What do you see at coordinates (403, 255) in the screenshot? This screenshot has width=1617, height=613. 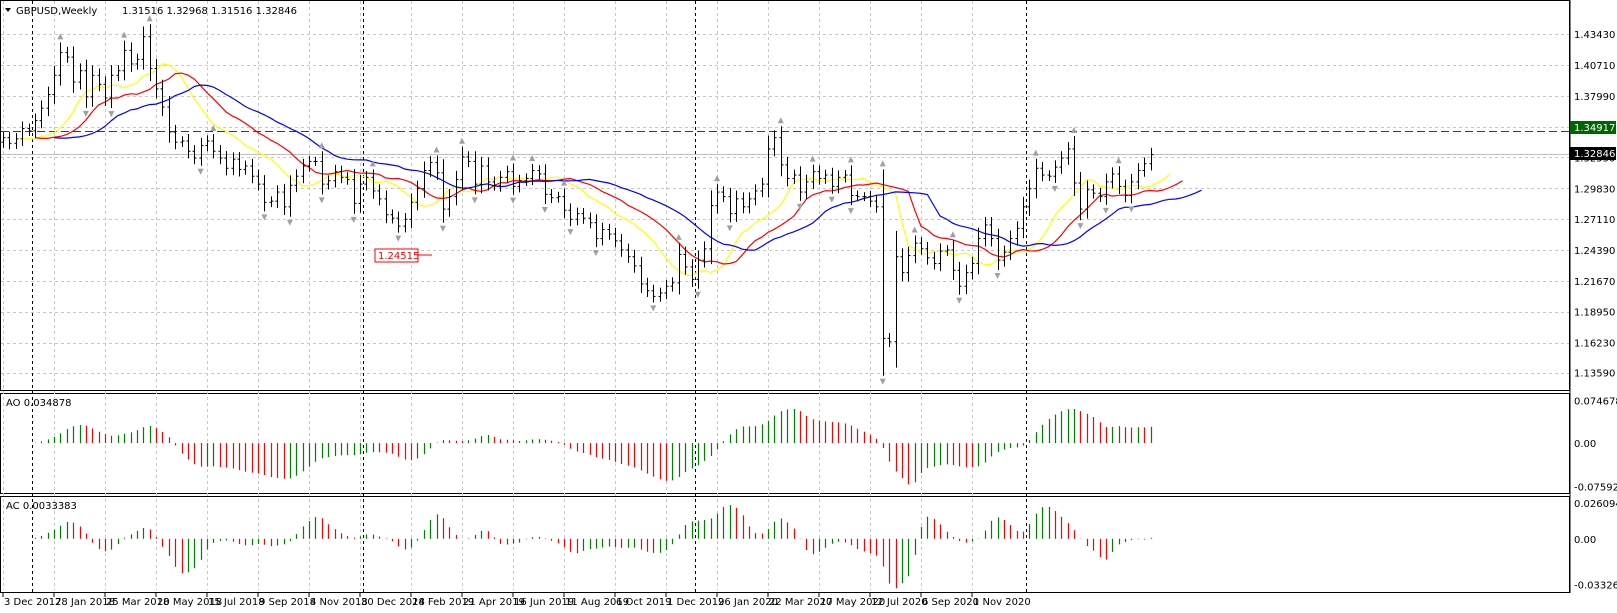 I see `low-price-marker: 1.24515` at bounding box center [403, 255].